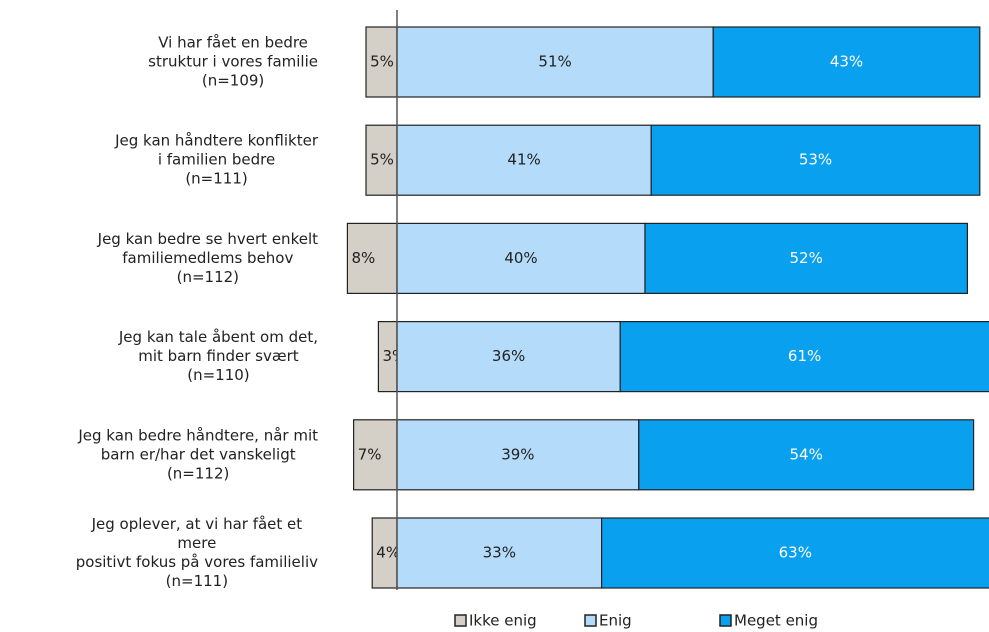  I want to click on value-label: 61%, so click(804, 356).